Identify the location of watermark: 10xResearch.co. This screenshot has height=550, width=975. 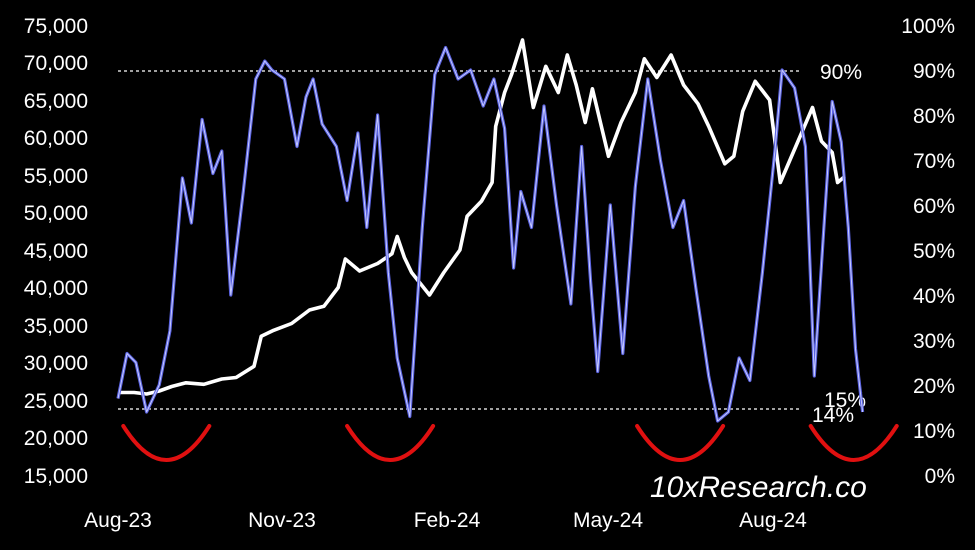
(758, 487).